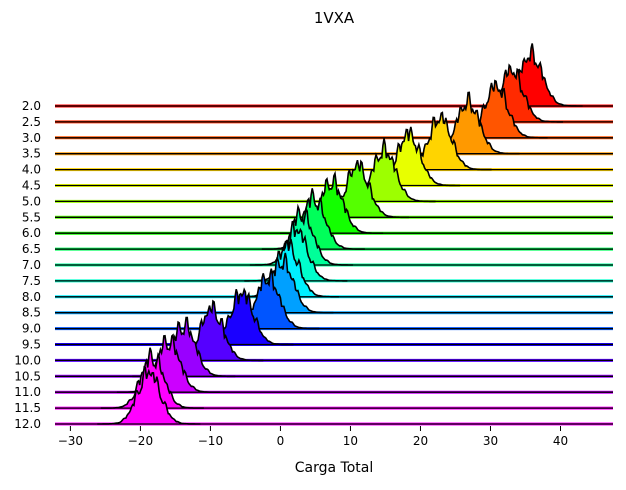 This screenshot has width=626, height=490. Describe the element at coordinates (350, 441) in the screenshot. I see `x-tick-label: 10` at that location.